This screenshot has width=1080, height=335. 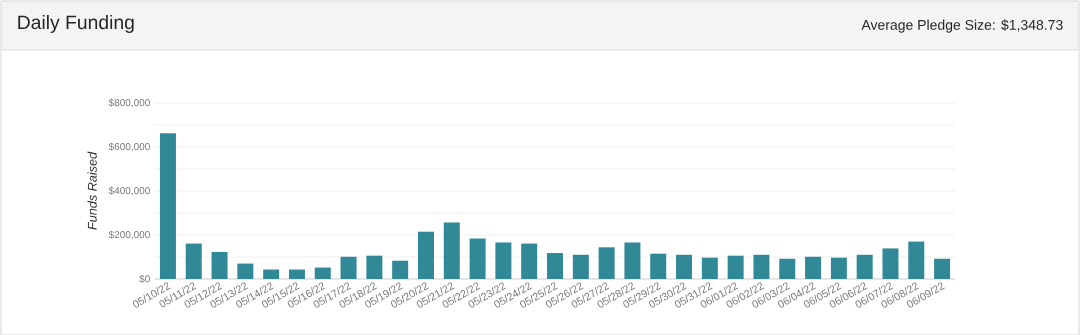 I want to click on y-tick-label: $600,000, so click(x=129, y=147).